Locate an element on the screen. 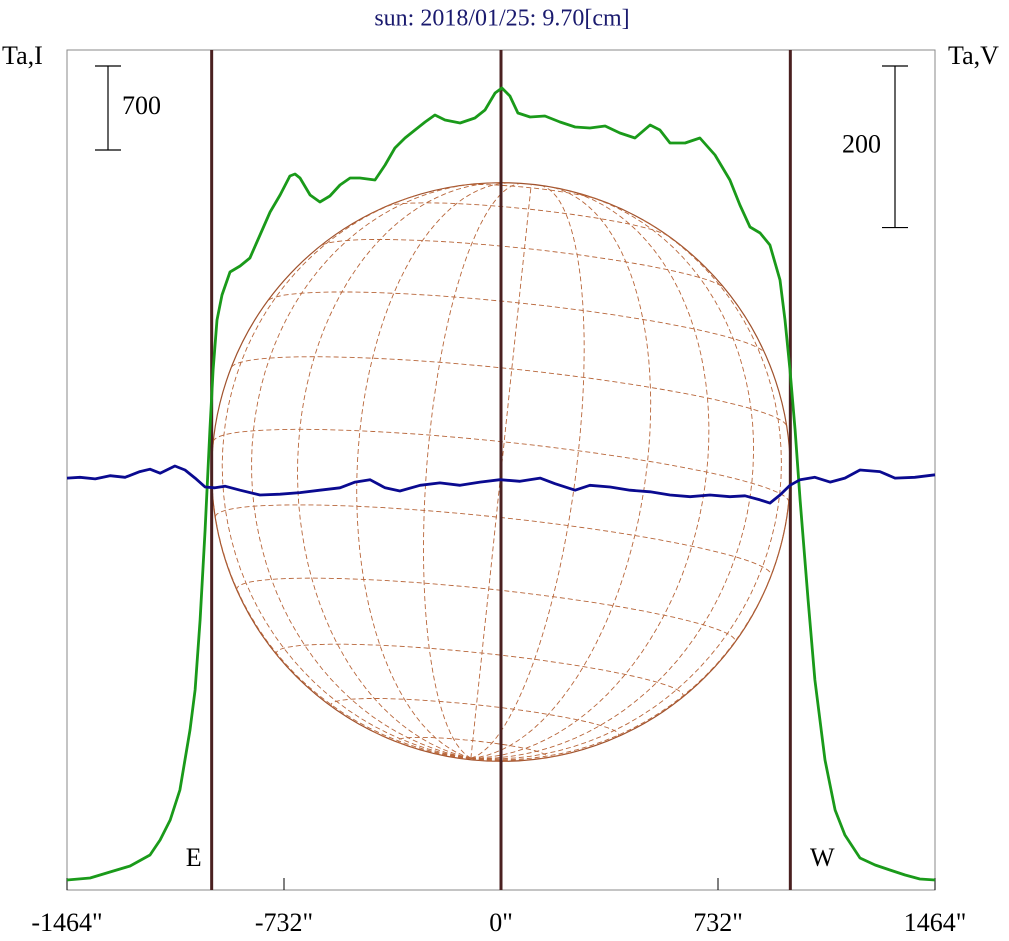 Image resolution: width=1009 pixels, height=941 pixels. y-scale-bar-label: 700 is located at coordinates (141, 105).